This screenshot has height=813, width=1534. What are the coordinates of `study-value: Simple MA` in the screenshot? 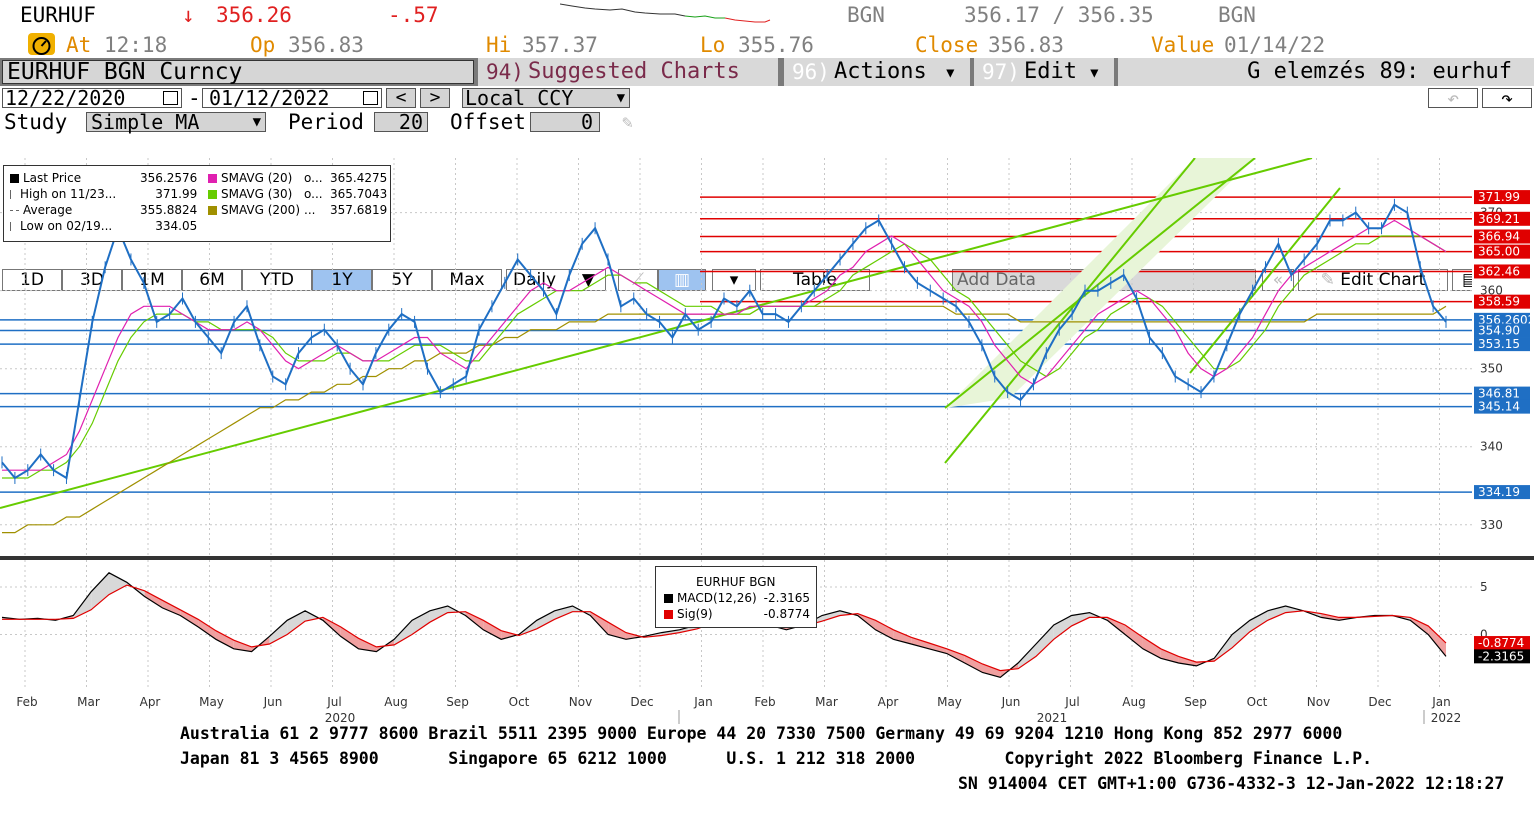 It's located at (145, 122).